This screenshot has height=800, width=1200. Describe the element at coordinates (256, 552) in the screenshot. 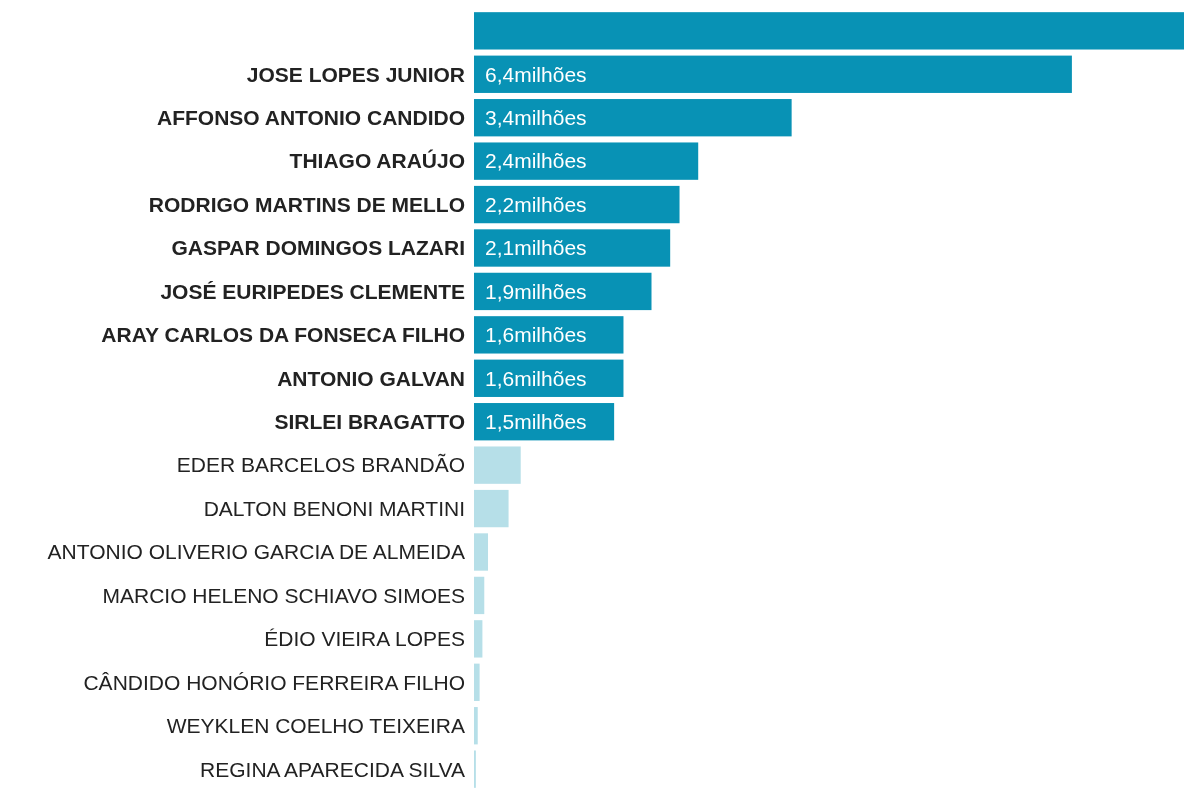

I see `y-tick-label: ANTONIO OLIVERIO GARCIA DE ALMEIDA` at that location.